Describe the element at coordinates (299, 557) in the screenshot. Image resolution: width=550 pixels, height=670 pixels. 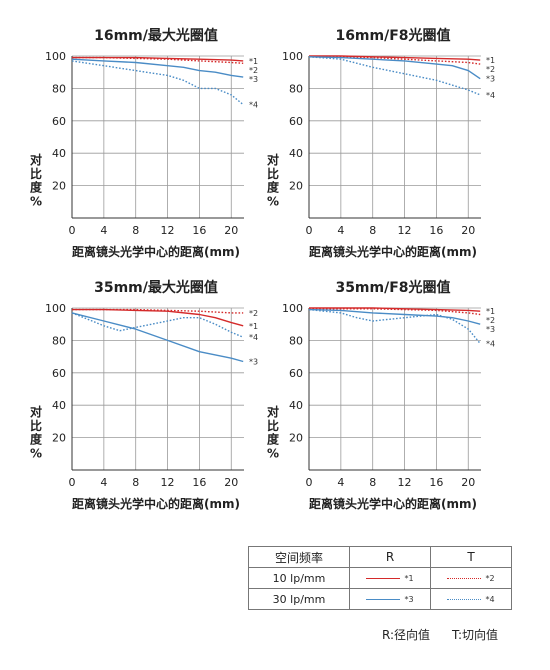
I see `legend-header-frequency: 空间频率` at that location.